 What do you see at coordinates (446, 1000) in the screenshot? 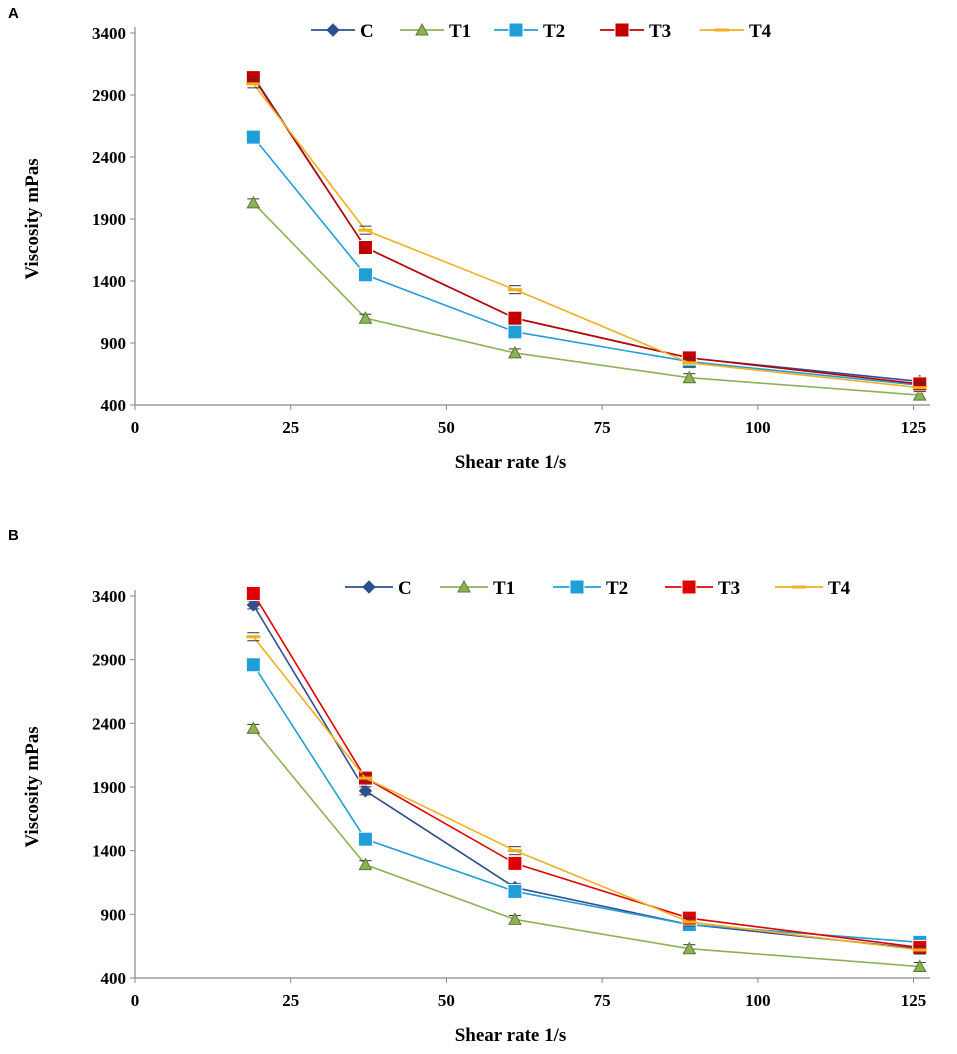
I see `x-tick-label: 50` at bounding box center [446, 1000].